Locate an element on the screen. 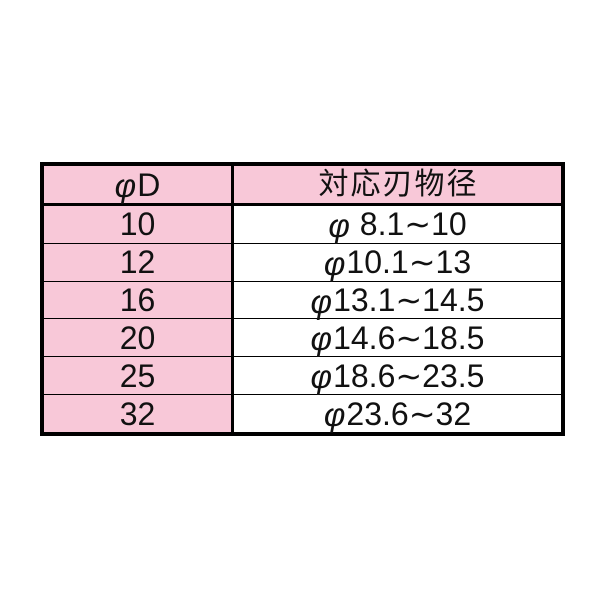 This screenshot has height=600, width=600. diameter-value: 20 is located at coordinates (137, 337).